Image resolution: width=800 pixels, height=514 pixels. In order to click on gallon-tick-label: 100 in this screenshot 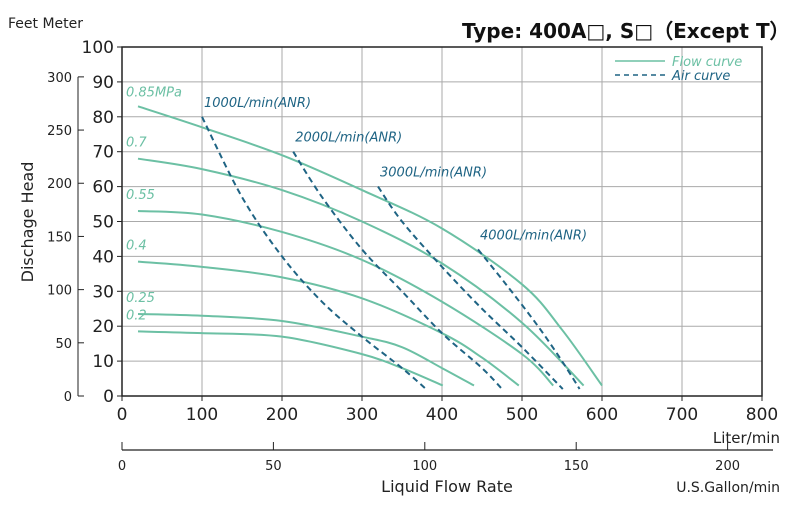, I will do `click(424, 466)`.